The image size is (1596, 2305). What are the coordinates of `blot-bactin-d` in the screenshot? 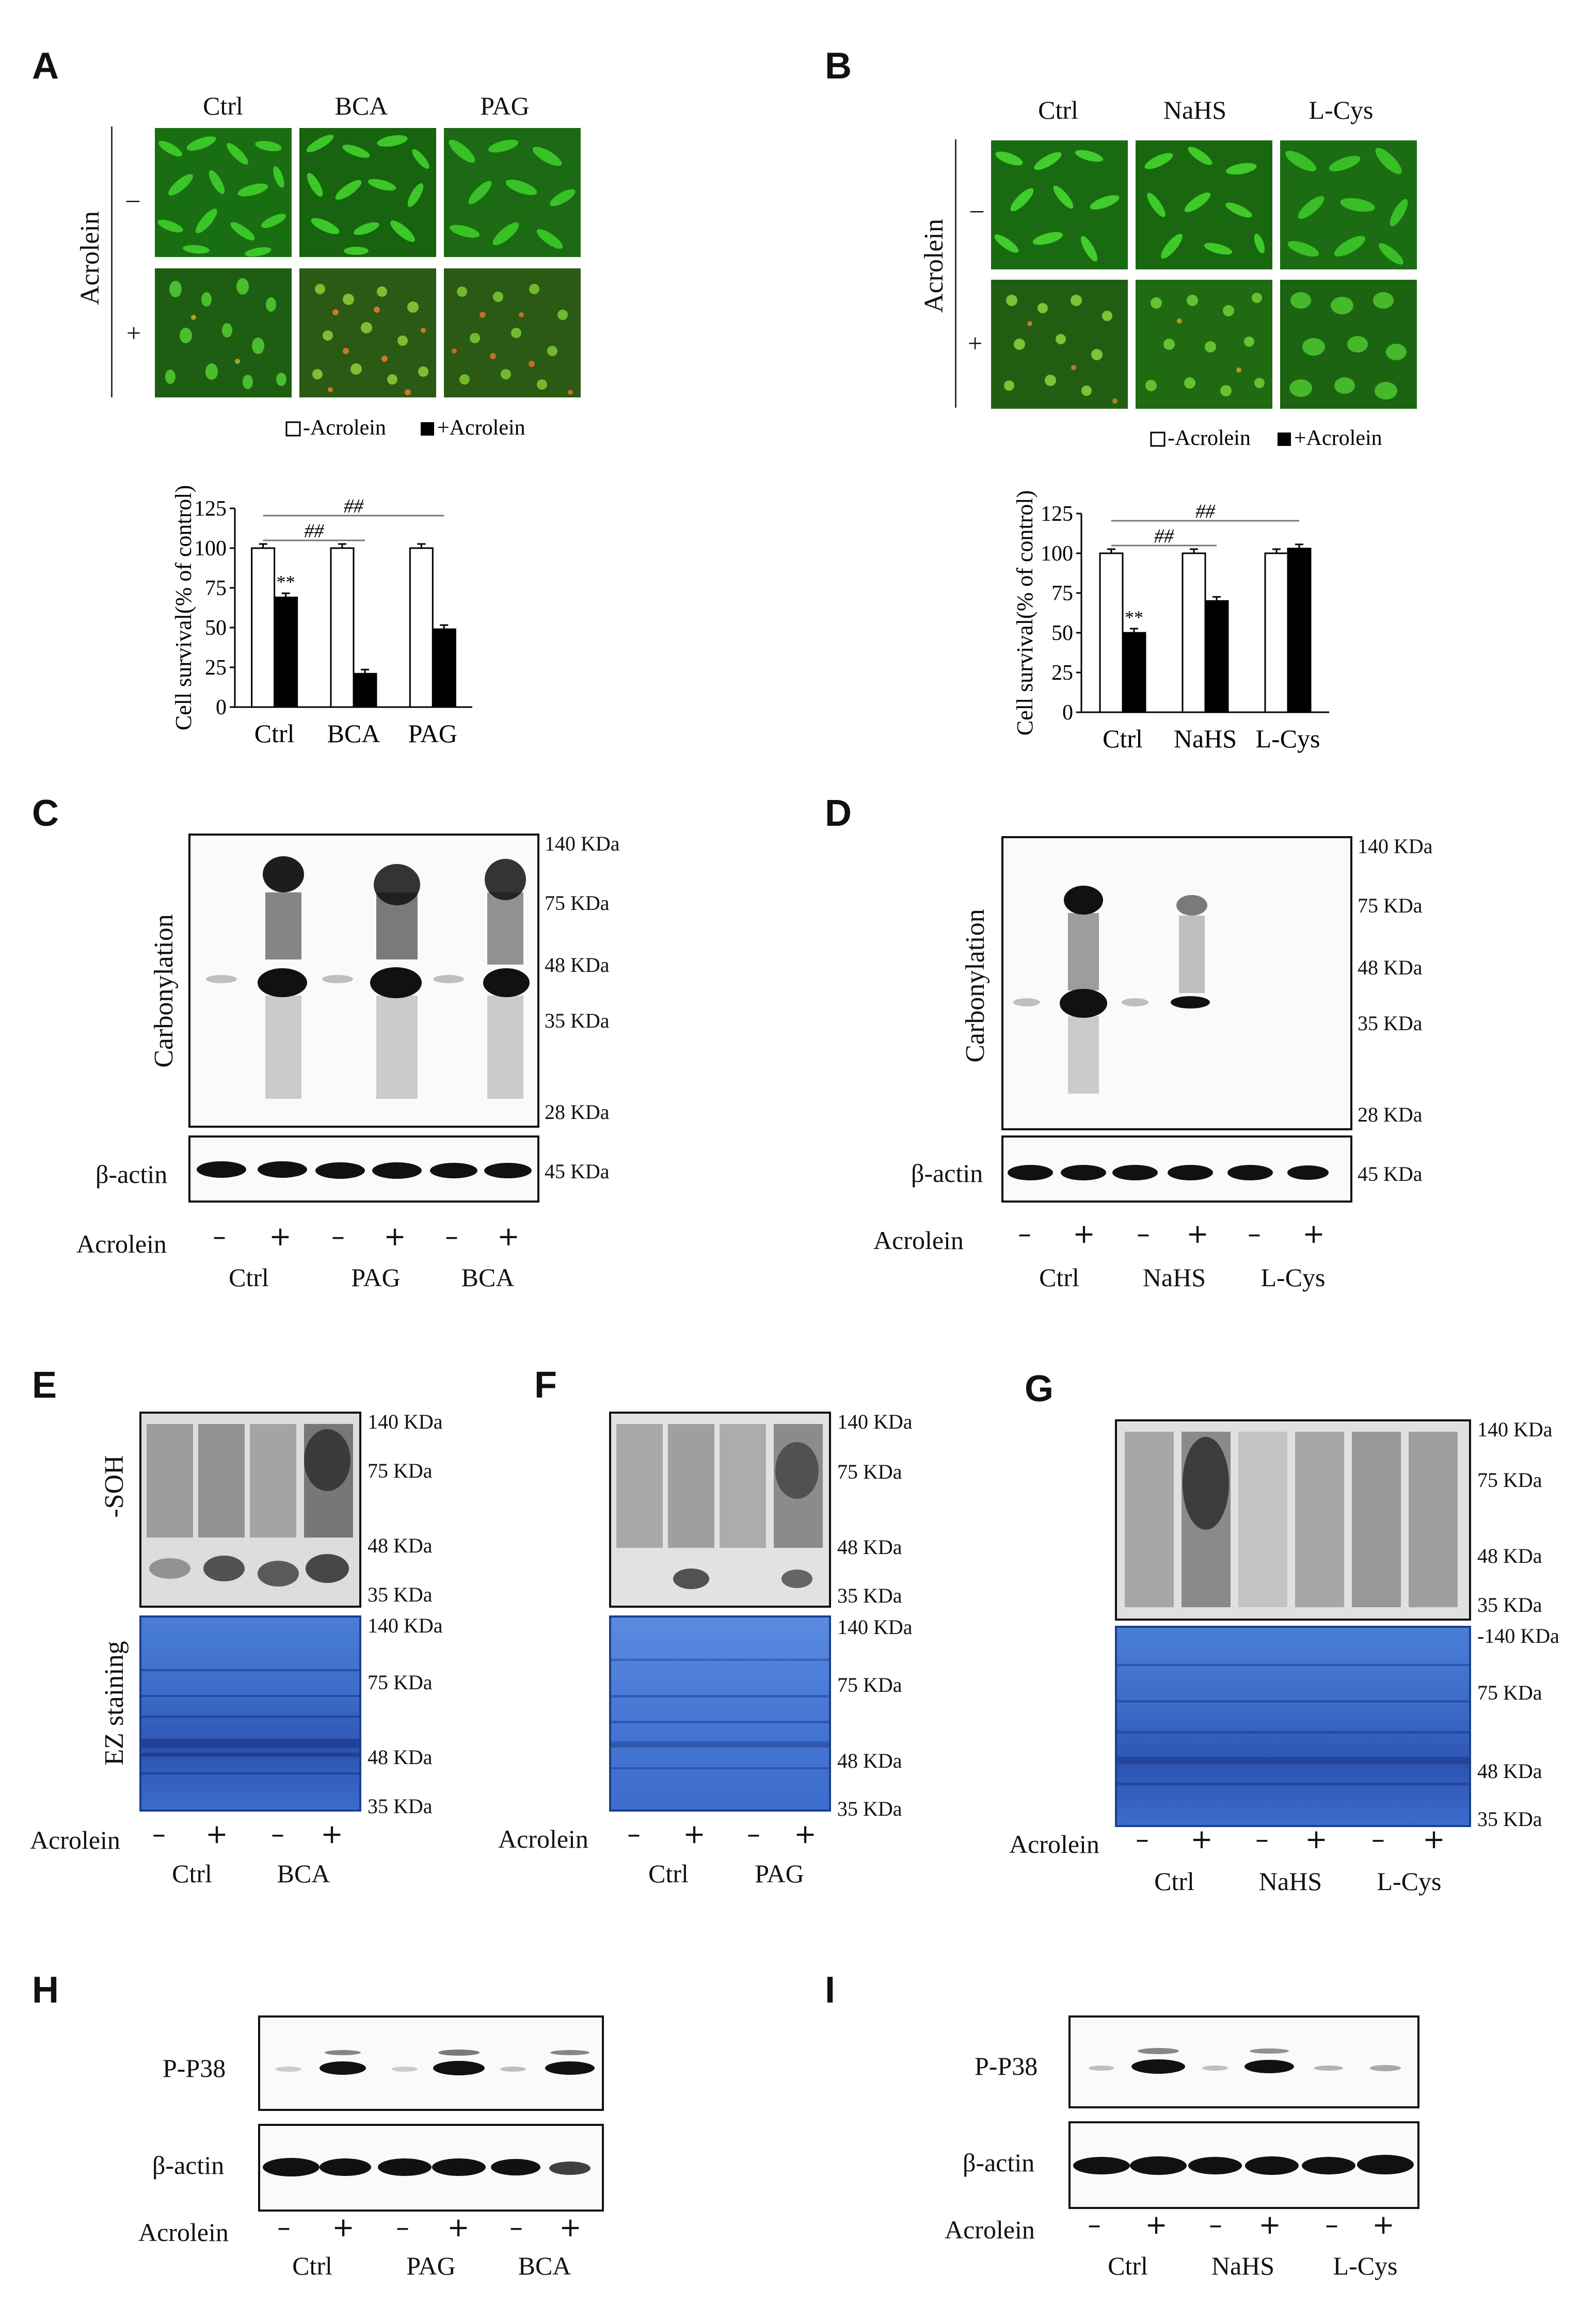 It's located at (1176, 1169).